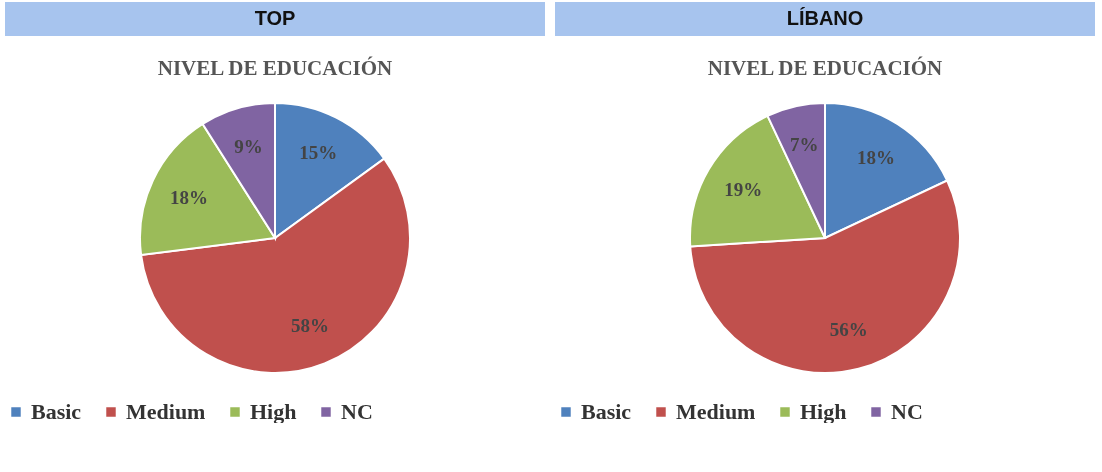 The image size is (1102, 472). What do you see at coordinates (318, 153) in the screenshot?
I see `data-label: 15%` at bounding box center [318, 153].